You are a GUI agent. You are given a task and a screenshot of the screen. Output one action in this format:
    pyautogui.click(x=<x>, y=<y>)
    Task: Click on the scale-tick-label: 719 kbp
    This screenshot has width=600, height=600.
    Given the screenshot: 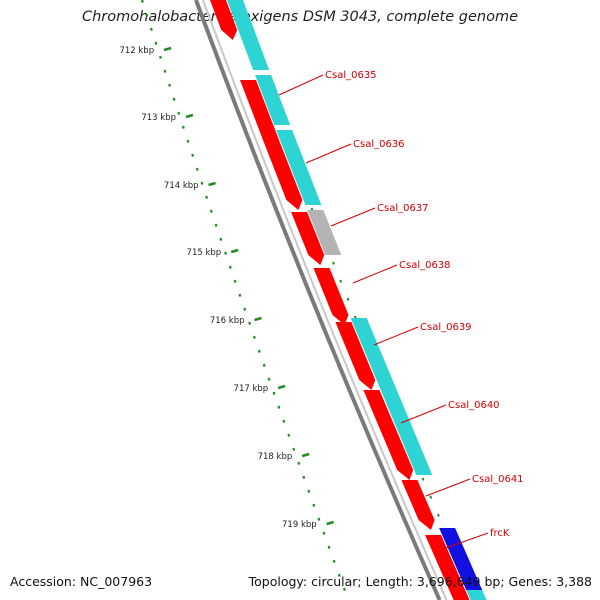 What is the action you would take?
    pyautogui.click(x=299, y=525)
    